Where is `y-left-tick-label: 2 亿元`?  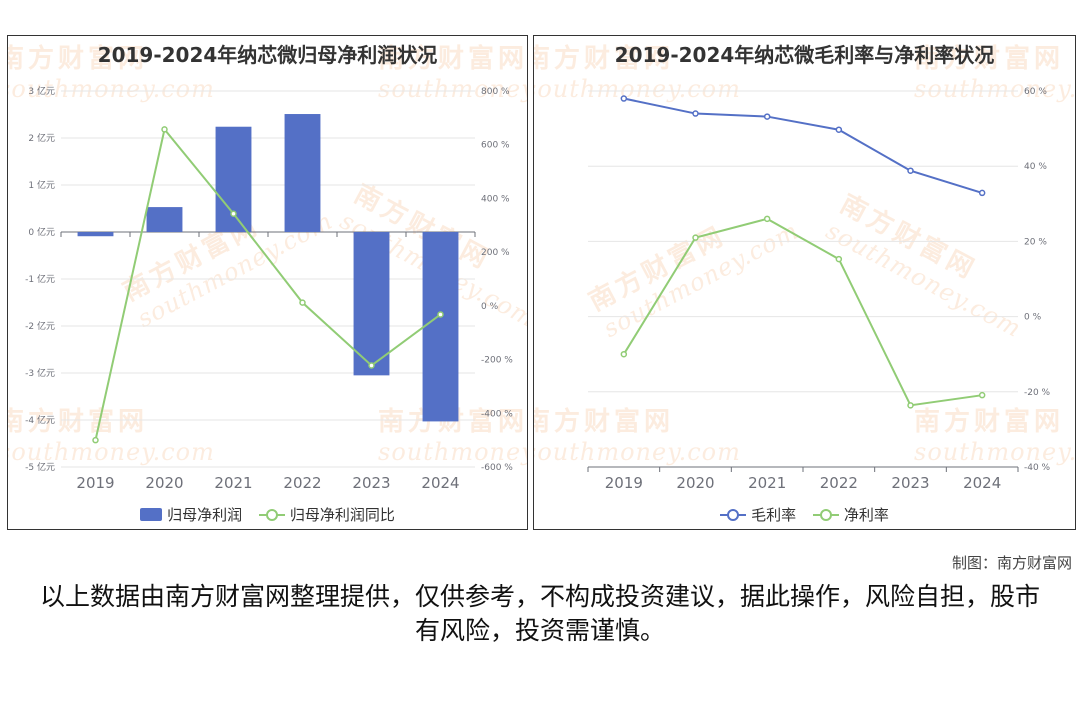
y-left-tick-label: 2 亿元 is located at coordinates (41, 138).